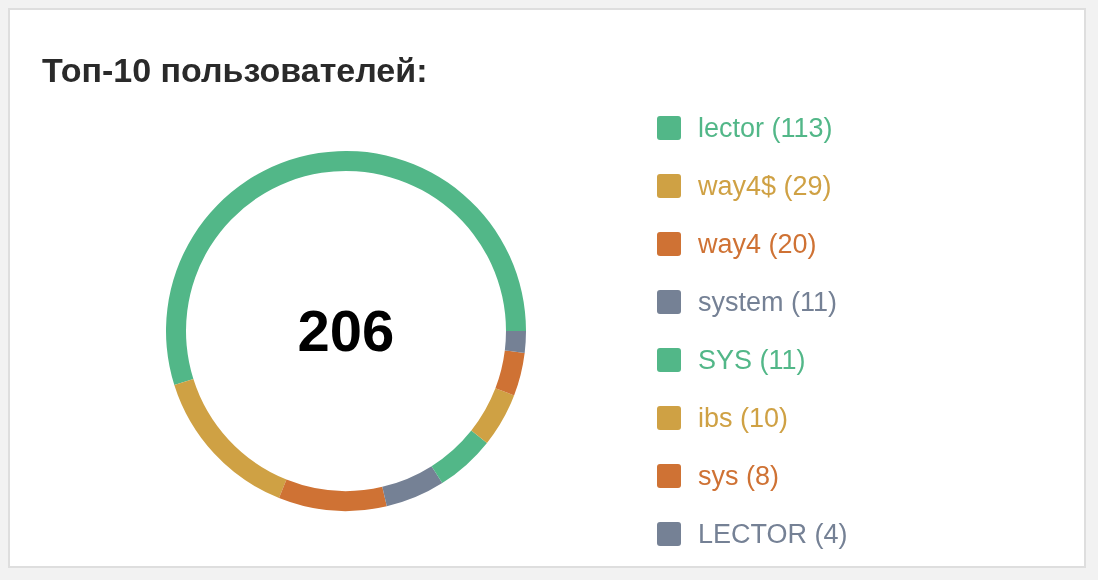  I want to click on legend-label: LECTOR (4), so click(773, 534).